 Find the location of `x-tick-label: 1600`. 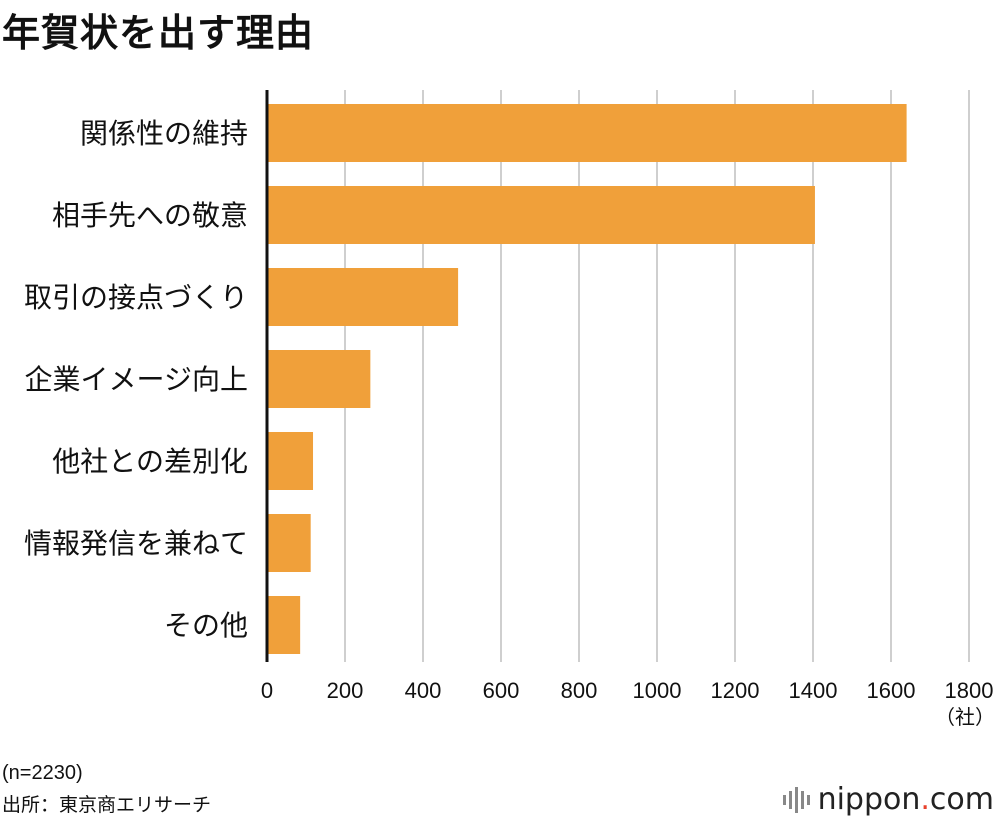

x-tick-label: 1600 is located at coordinates (891, 690).